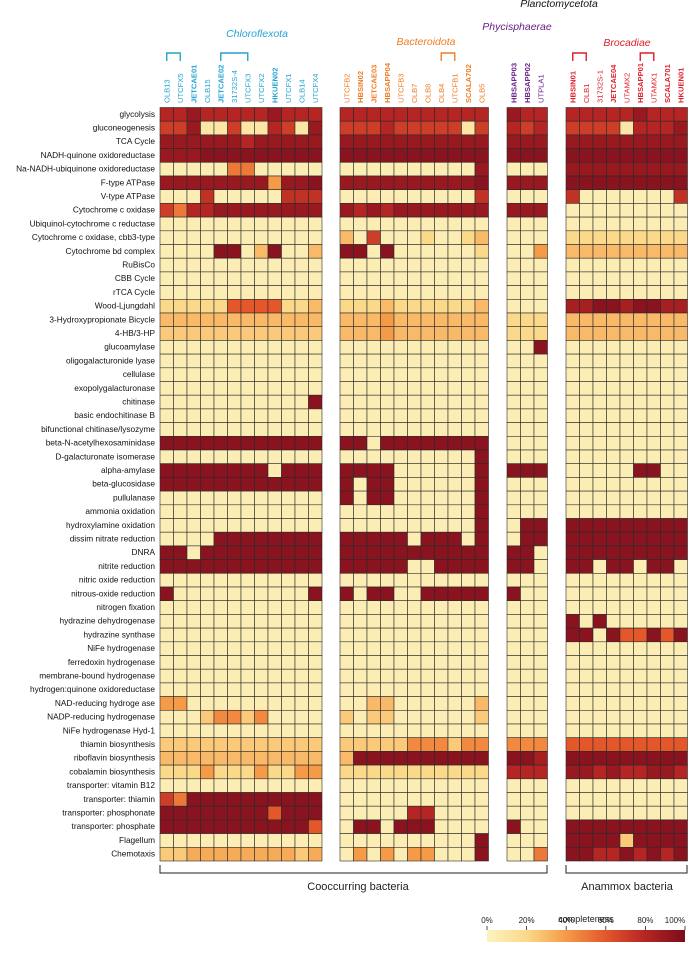 Image resolution: width=694 pixels, height=958 pixels. I want to click on column-label: UTCFX5, so click(180, 88).